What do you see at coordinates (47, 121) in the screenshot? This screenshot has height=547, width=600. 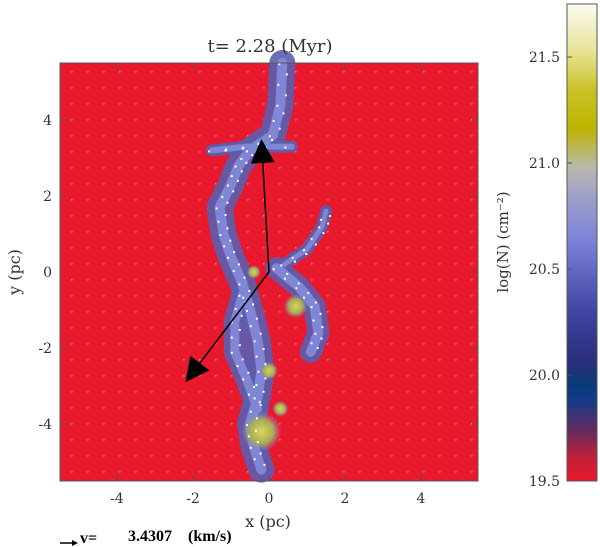 I see `y-tick-label: 4` at bounding box center [47, 121].